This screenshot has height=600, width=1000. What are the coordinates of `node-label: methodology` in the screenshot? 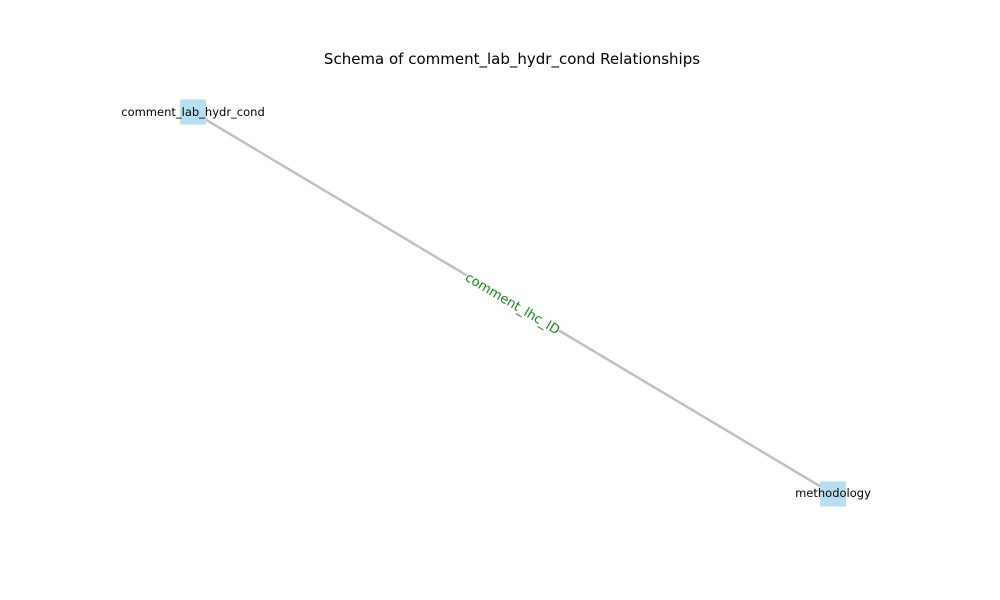 It's located at (833, 493).